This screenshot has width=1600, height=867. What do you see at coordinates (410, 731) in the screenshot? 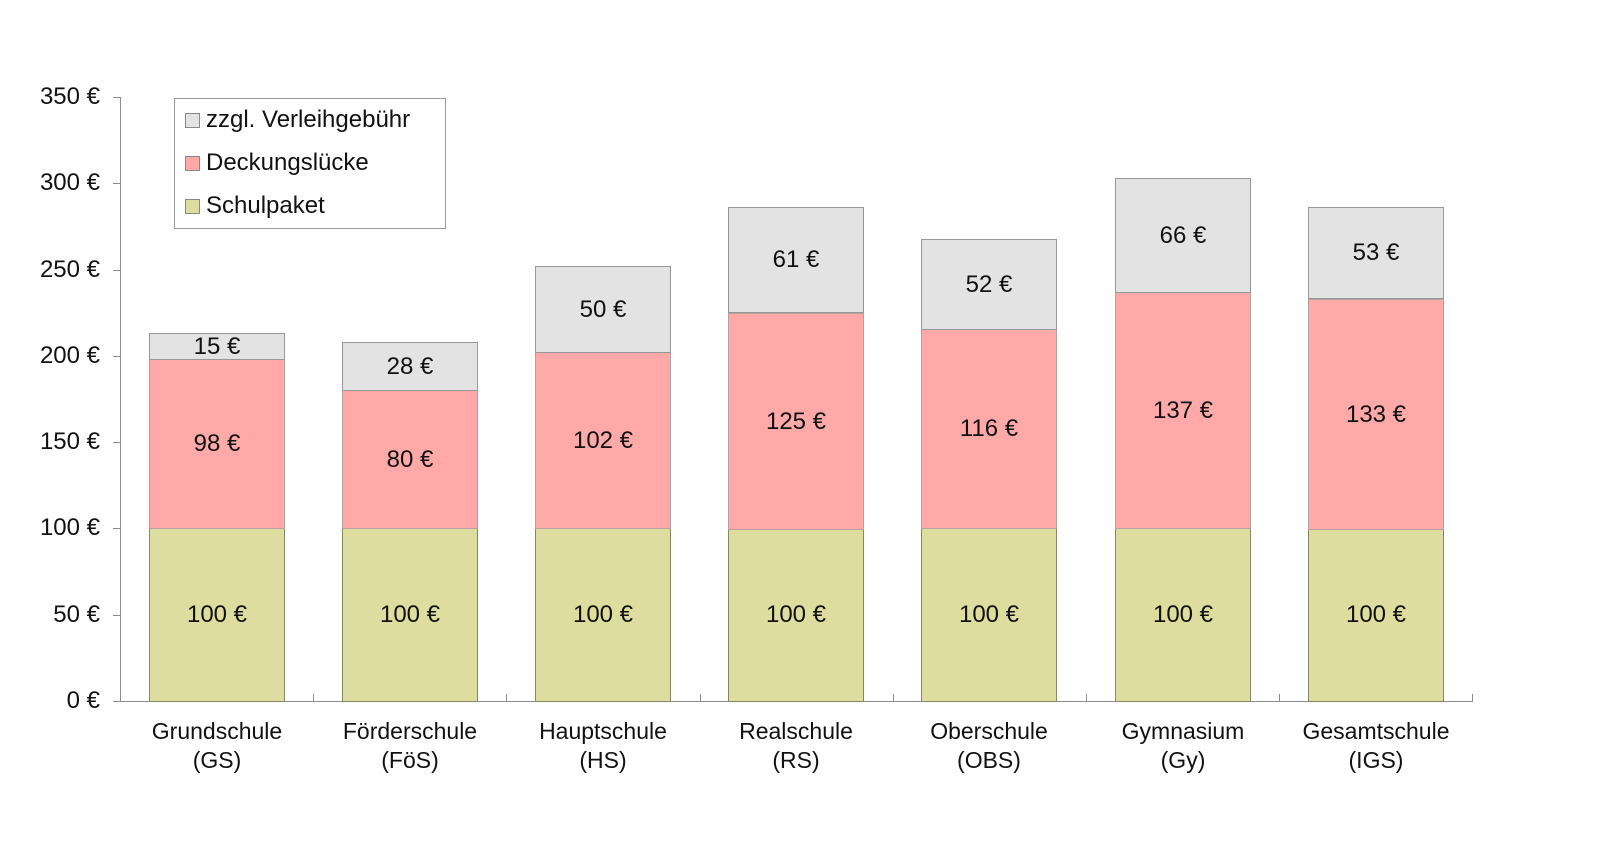
I see `category-name: Förderschule` at bounding box center [410, 731].